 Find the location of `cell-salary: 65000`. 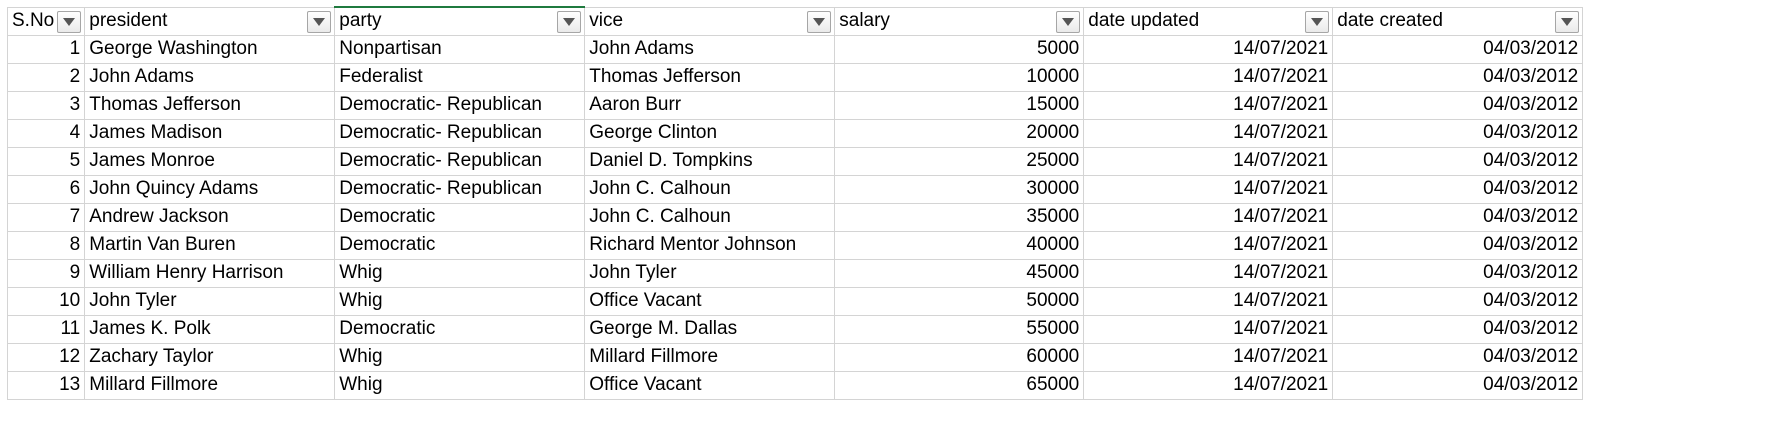

cell-salary: 65000 is located at coordinates (959, 385).